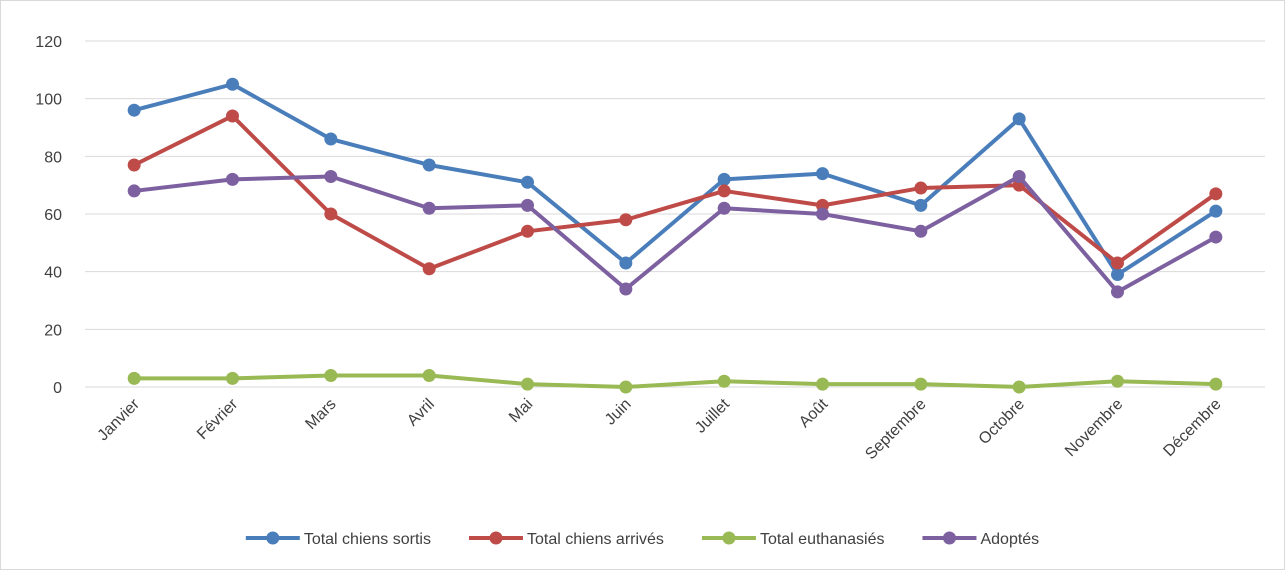 This screenshot has width=1285, height=575. I want to click on y-tick-label: 80, so click(53, 157).